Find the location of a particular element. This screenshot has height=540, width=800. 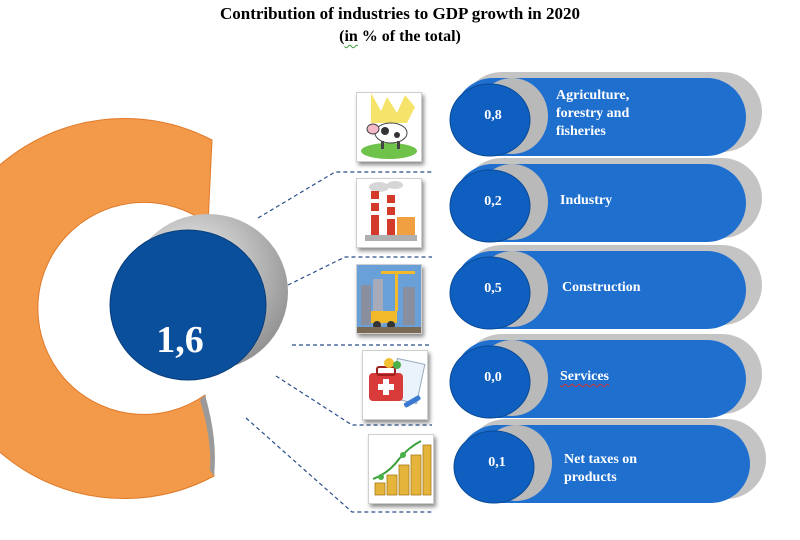

value-circle-industry is located at coordinates (490, 206).